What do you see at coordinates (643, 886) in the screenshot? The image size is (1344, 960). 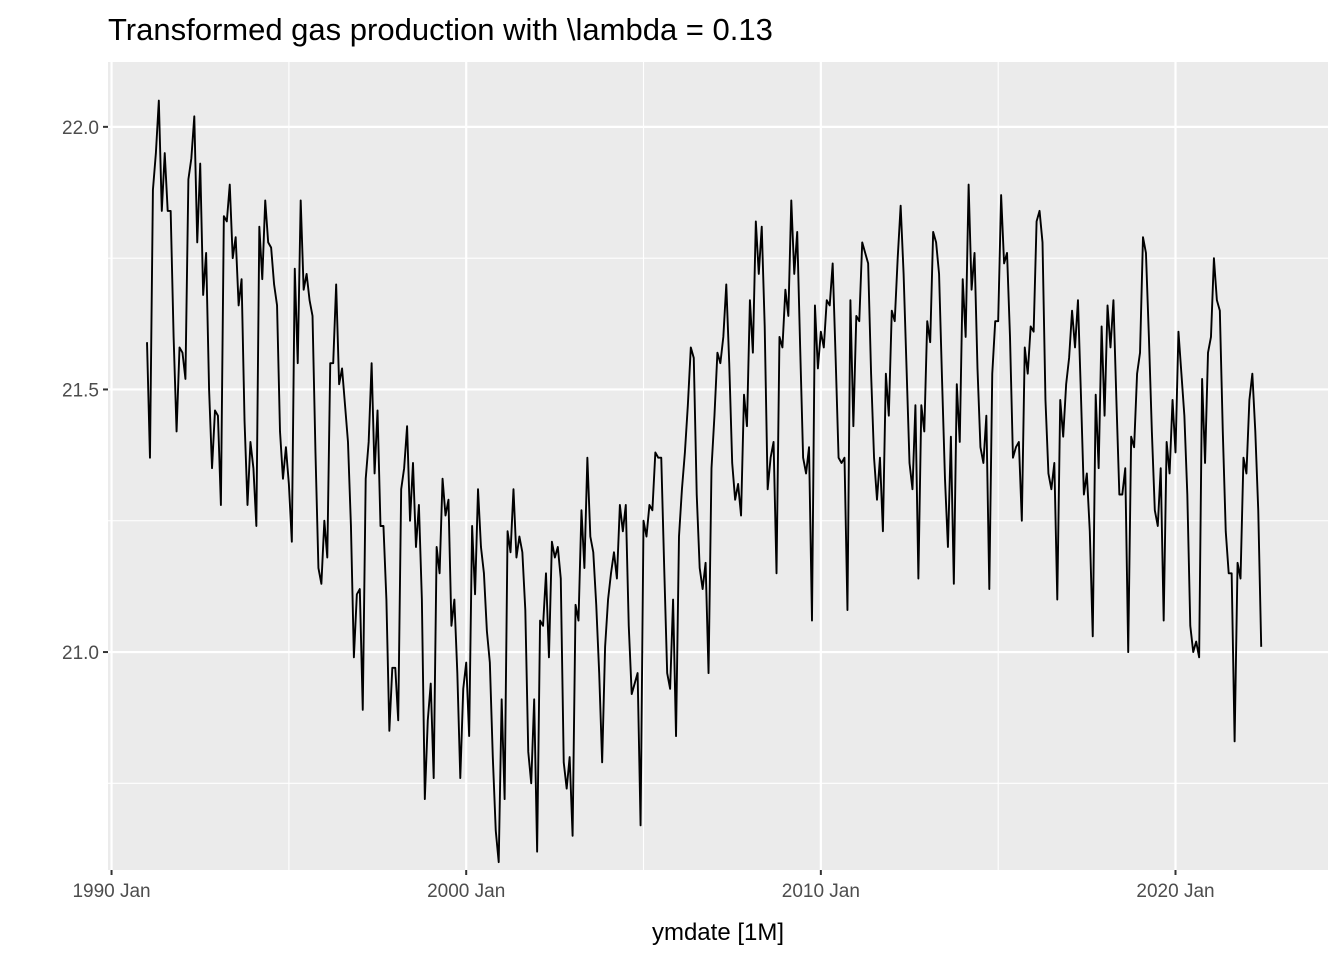 I see `x-axis: 1990 Jan 2000 Jan 2010 Jan 2020 Jan` at bounding box center [643, 886].